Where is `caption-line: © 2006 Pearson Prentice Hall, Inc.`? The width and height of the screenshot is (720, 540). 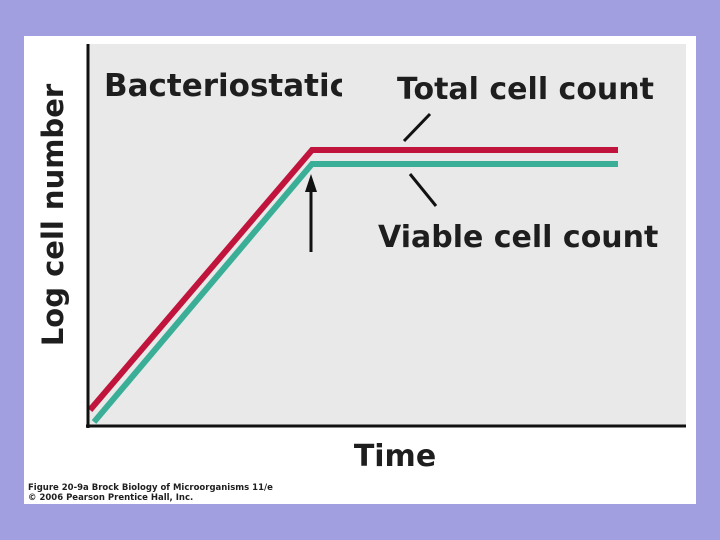
caption-line: © 2006 Pearson Prentice Hall, Inc. is located at coordinates (110, 498).